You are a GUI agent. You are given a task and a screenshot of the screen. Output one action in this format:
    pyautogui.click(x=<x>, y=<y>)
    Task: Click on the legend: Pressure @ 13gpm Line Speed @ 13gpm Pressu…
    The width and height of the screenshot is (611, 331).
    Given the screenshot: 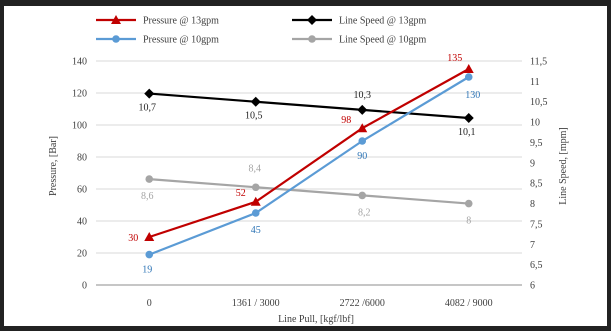 What is the action you would take?
    pyautogui.click(x=261, y=30)
    